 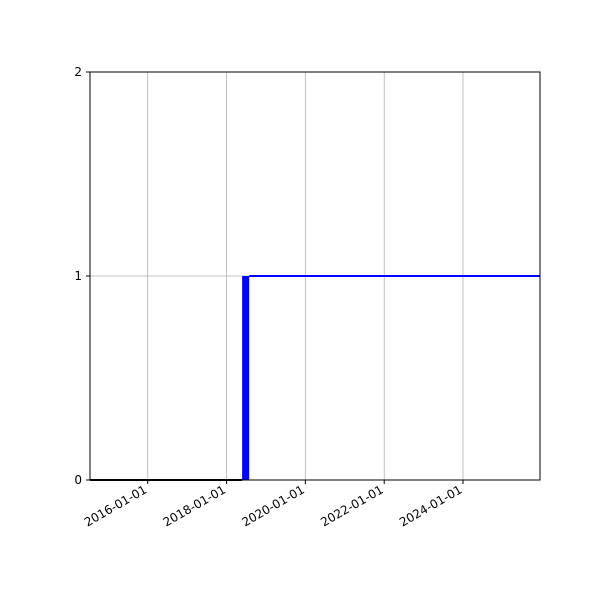 I want to click on fill-region, so click(x=246, y=378).